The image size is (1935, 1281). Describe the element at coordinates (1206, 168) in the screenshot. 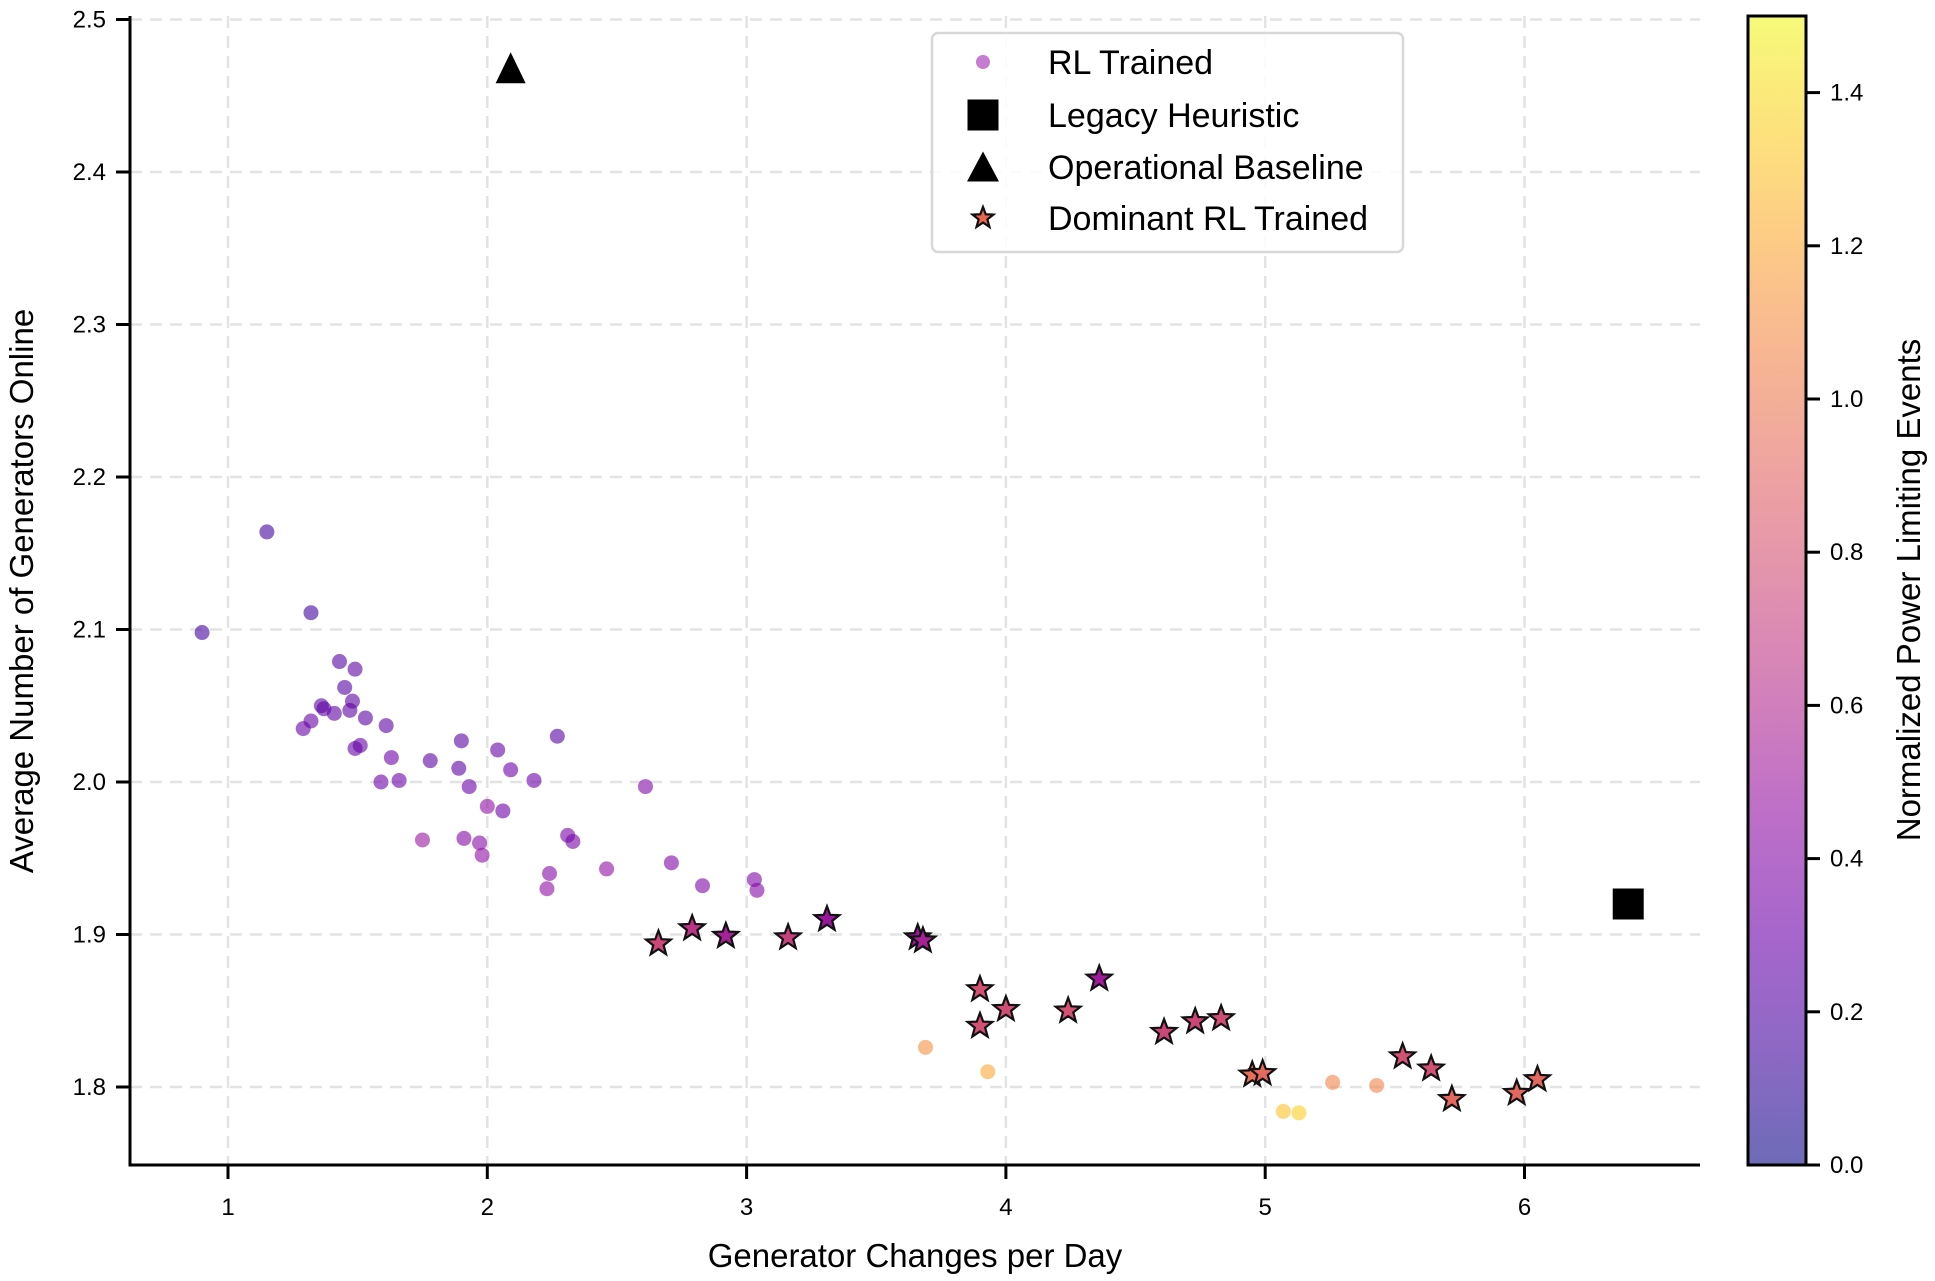

I see `legend-label: Operational Baseline` at that location.